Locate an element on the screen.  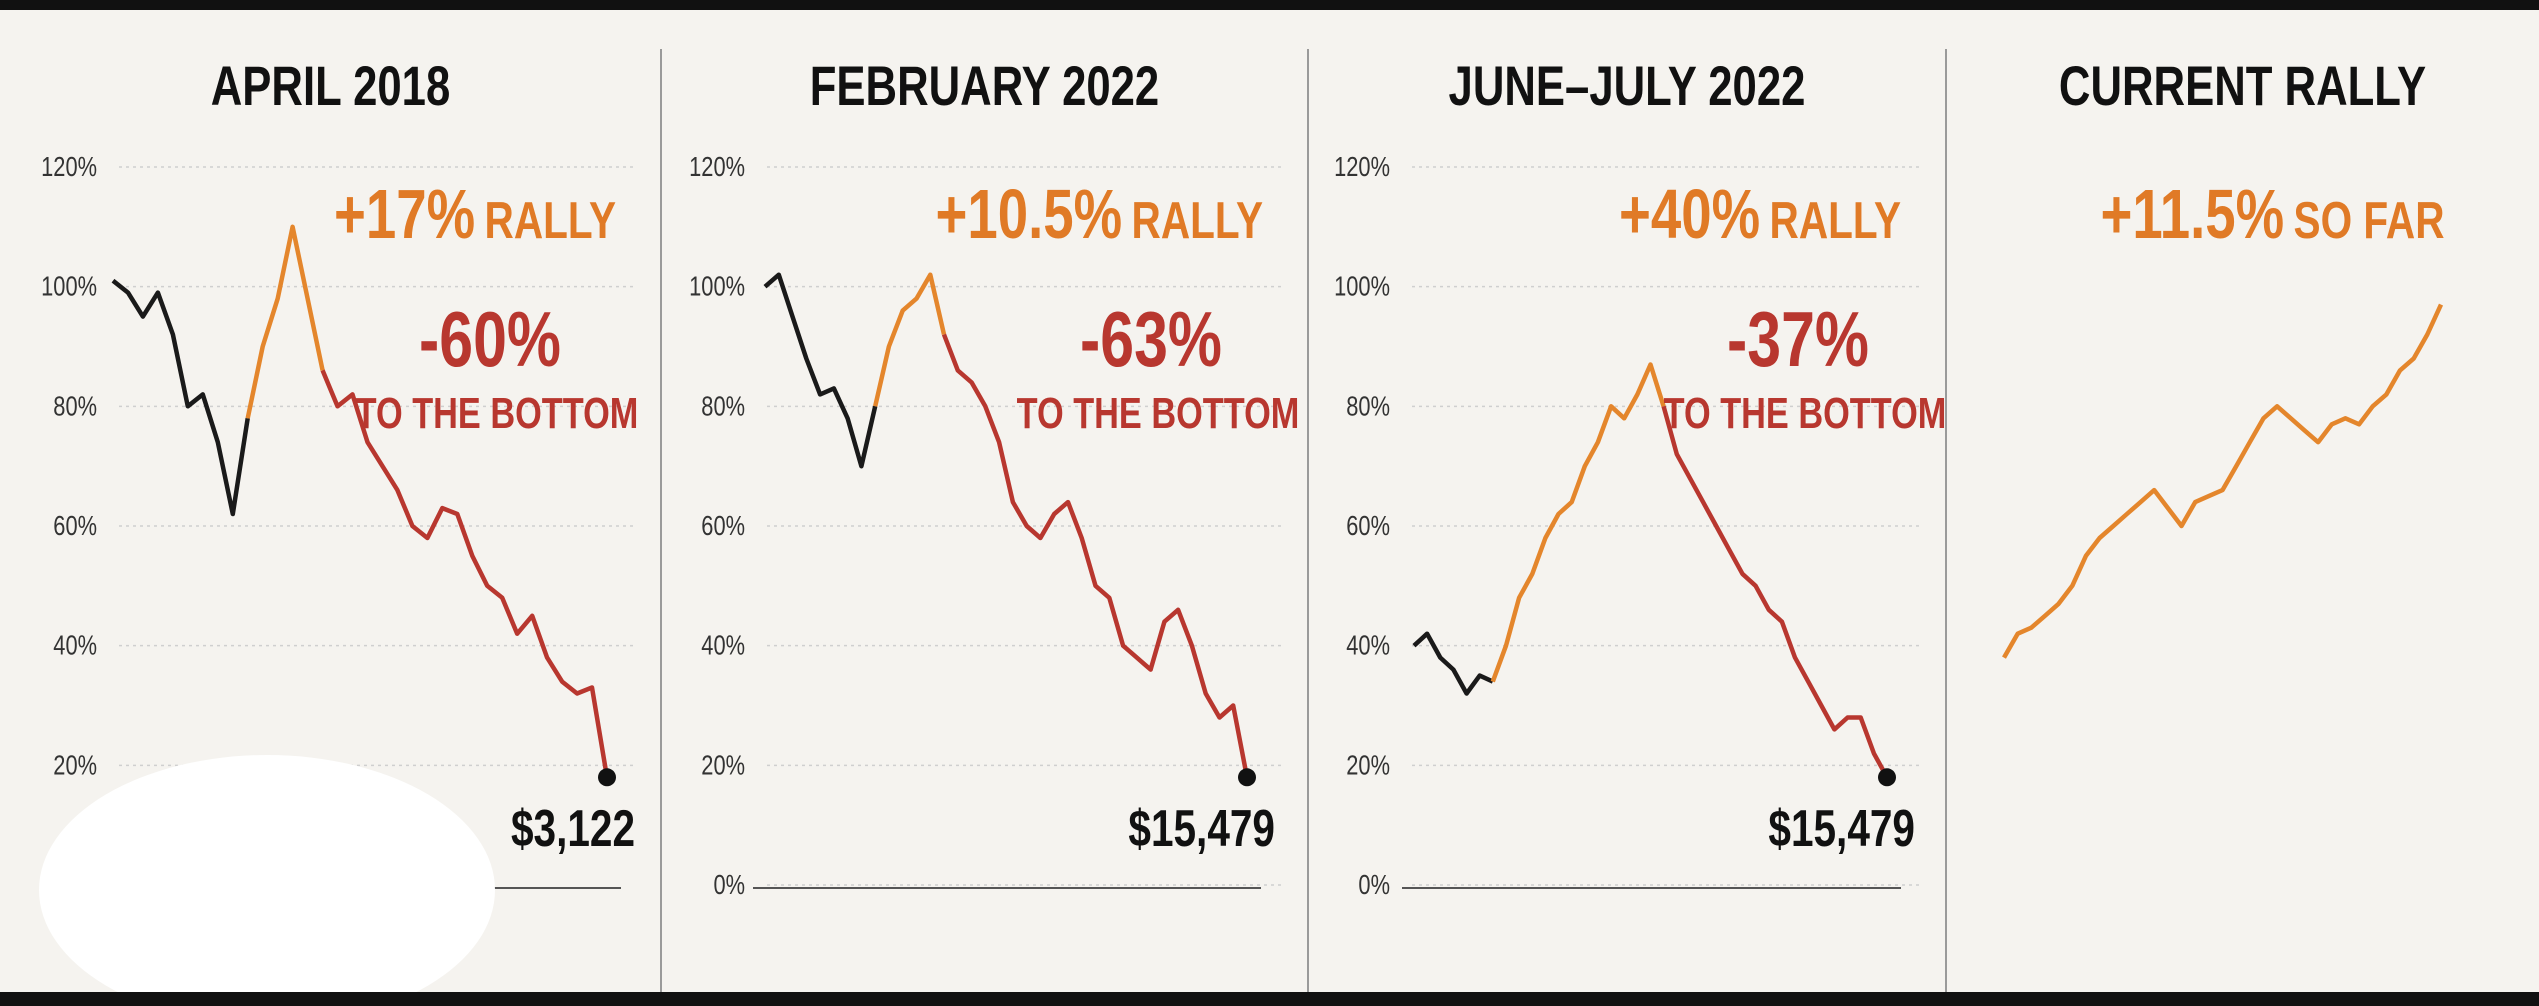
rally-pct: +40% is located at coordinates (1689, 215).